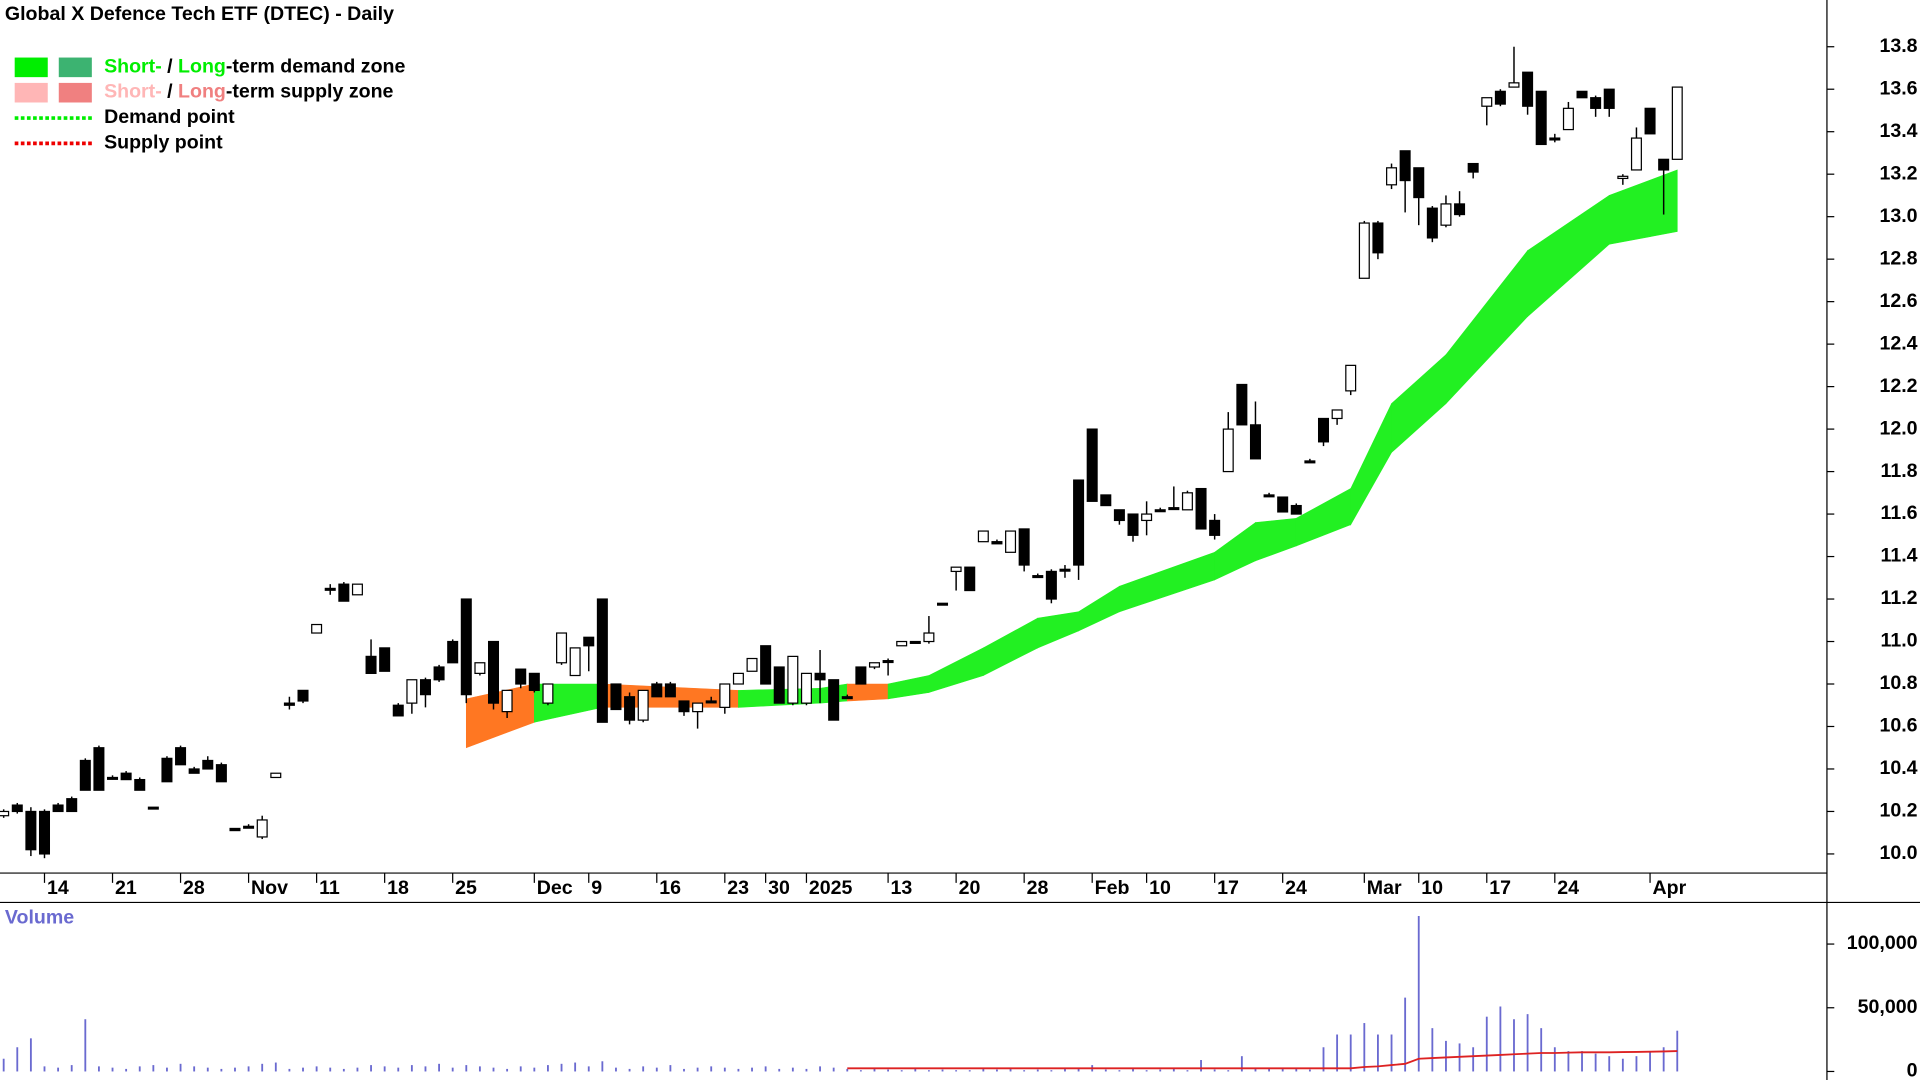  I want to click on legend-entry: Short- / Long-term demand zone, so click(254, 67).